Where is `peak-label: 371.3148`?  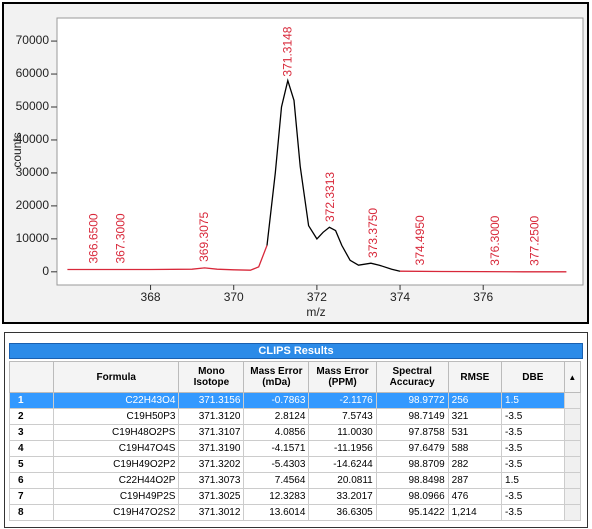
peak-label: 371.3148 is located at coordinates (288, 51).